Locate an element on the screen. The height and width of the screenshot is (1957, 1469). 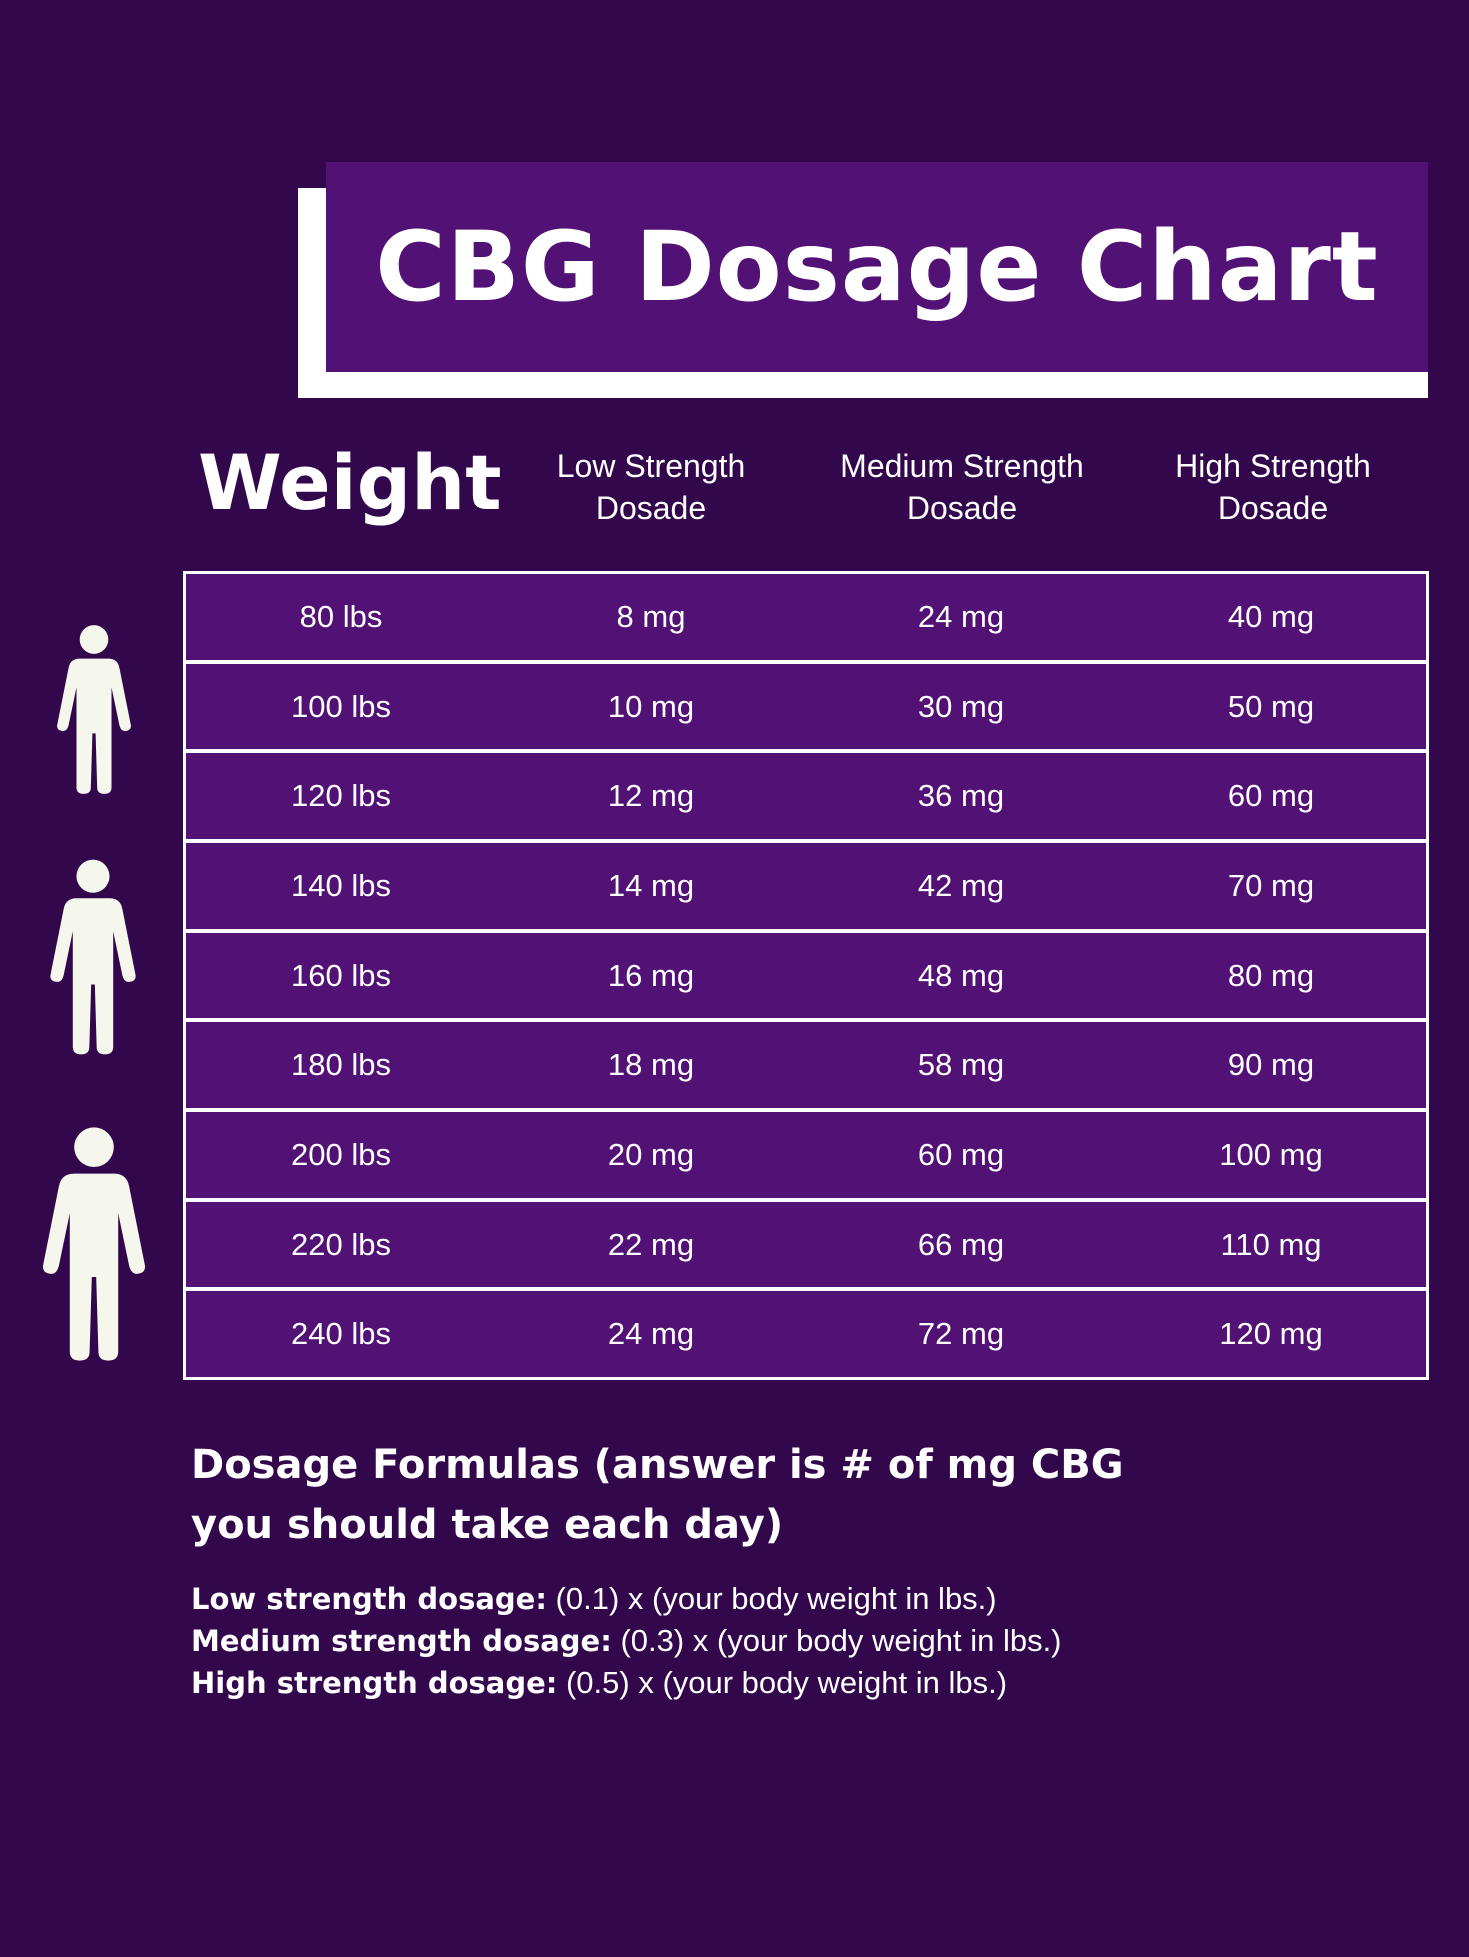
table-row: 100 lbs 10 mg 30 mg 50 mg is located at coordinates (806, 706).